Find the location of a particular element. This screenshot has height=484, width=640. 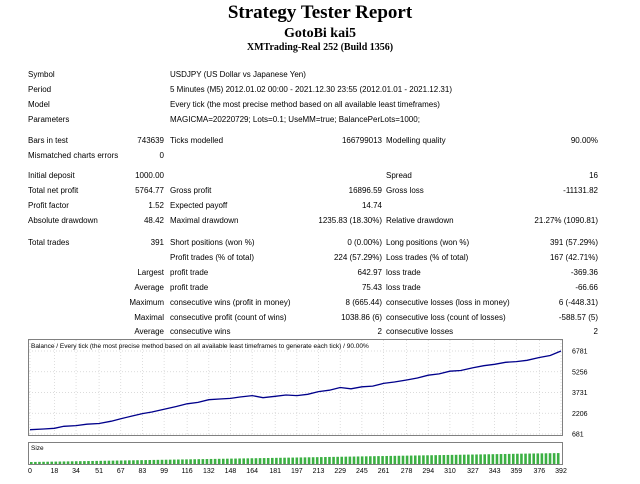

x-tick-label: 261 is located at coordinates (384, 471).